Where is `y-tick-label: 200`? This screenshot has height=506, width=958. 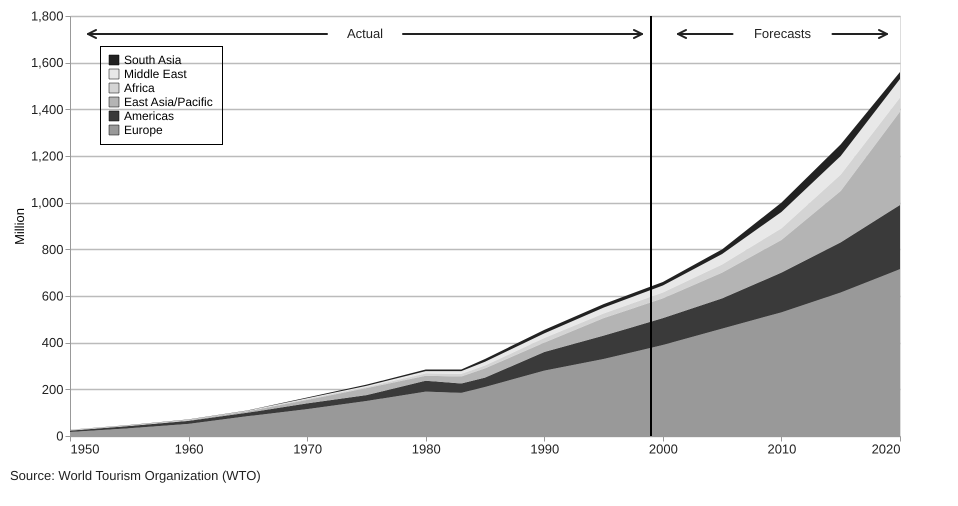
y-tick-label: 200 is located at coordinates (53, 389).